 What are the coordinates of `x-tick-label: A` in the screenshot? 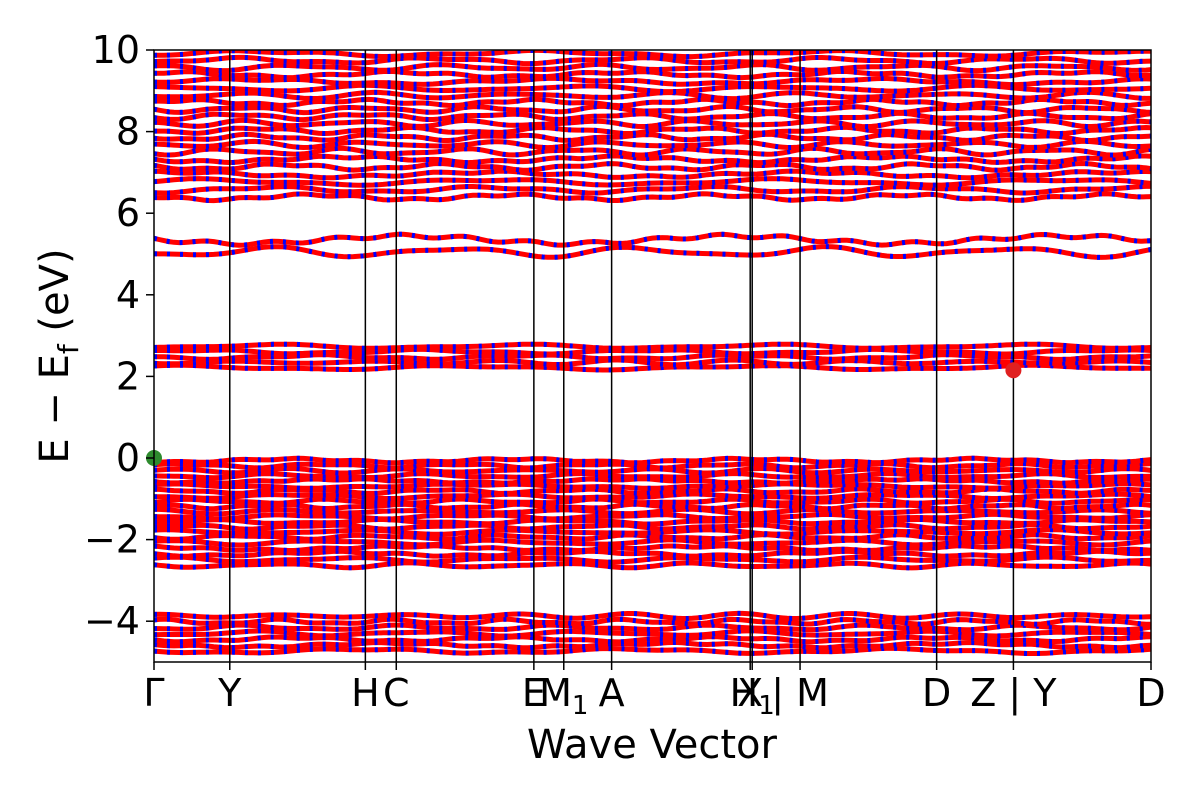 It's located at (612, 693).